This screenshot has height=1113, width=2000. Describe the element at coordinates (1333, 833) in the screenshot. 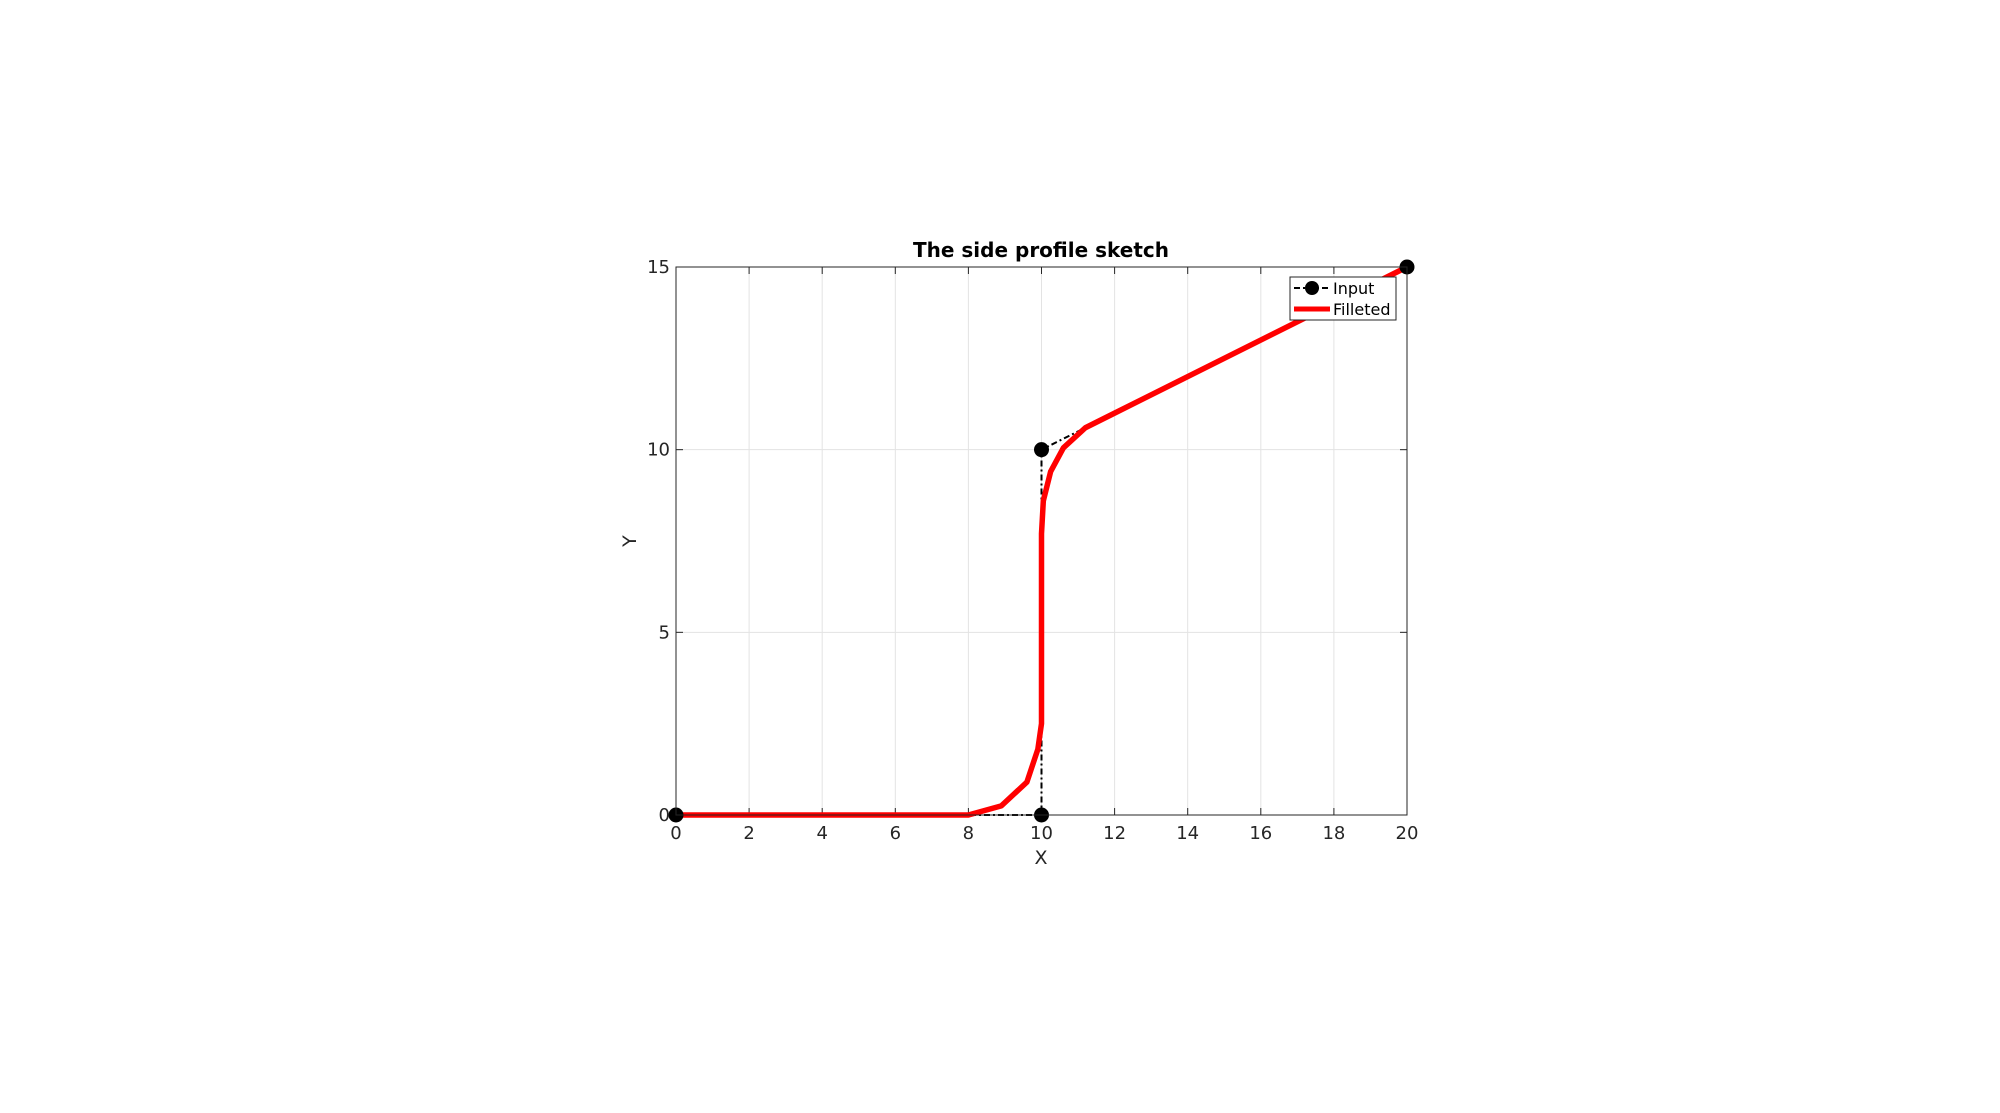

I see `x-tick-label: 18` at that location.